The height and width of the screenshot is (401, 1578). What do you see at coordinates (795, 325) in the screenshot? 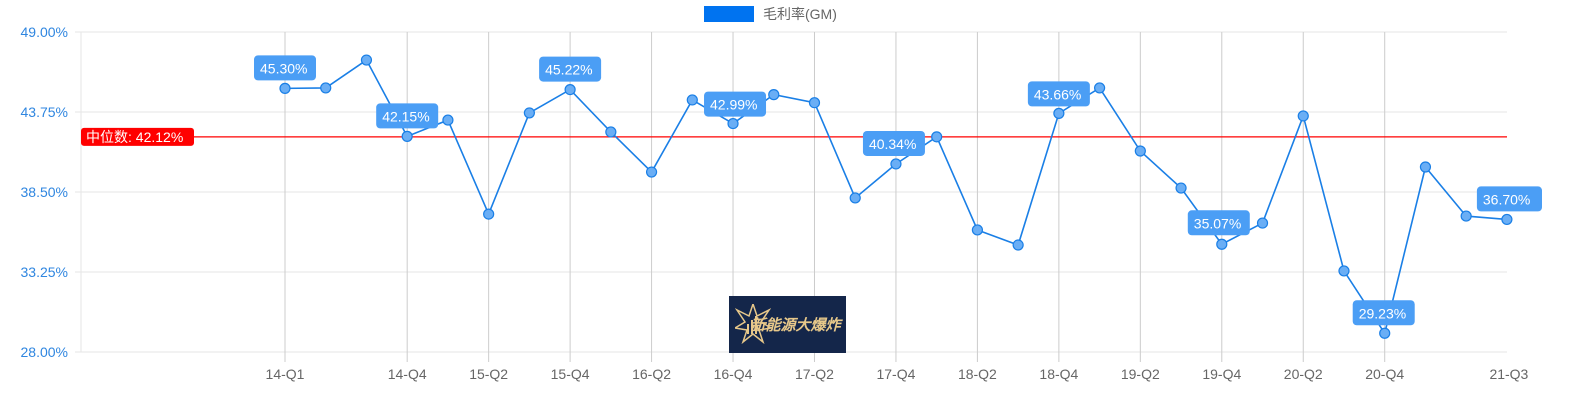
I see `watermark-text: 新能源大爆炸` at bounding box center [795, 325].